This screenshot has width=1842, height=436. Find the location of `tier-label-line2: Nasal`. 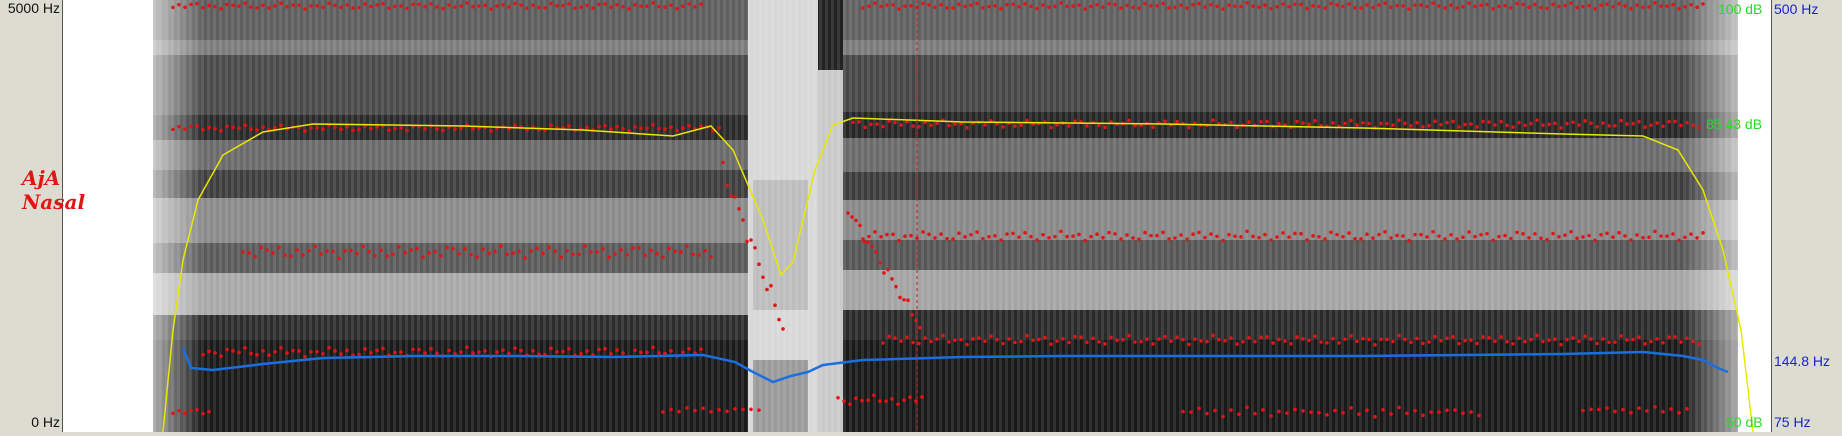

tier-label-line2: Nasal is located at coordinates (54, 202).